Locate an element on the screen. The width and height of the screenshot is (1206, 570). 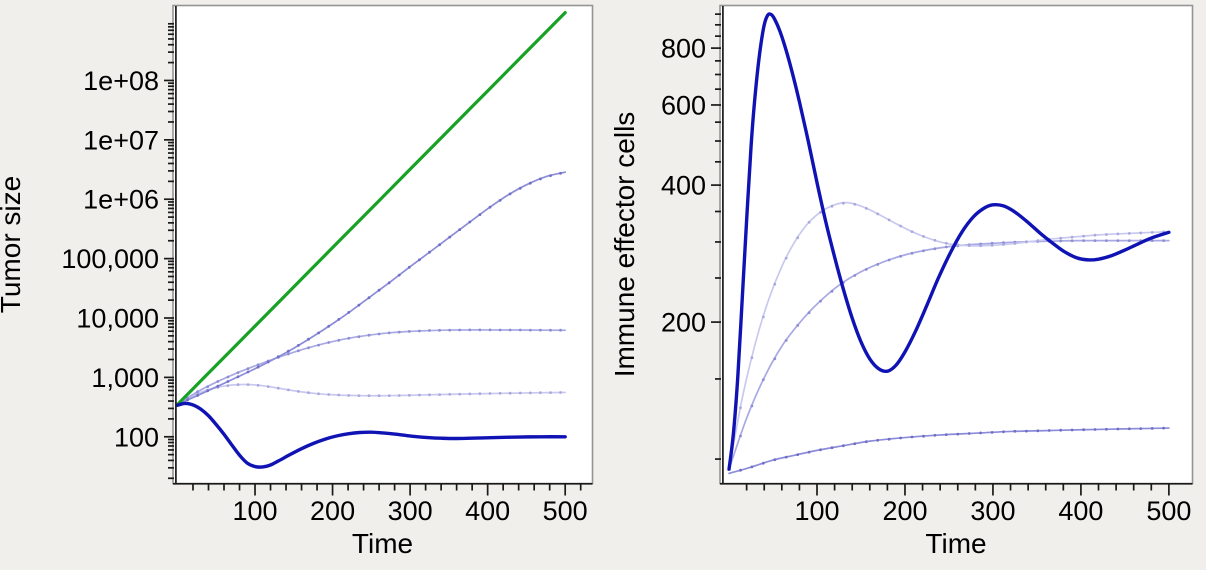
y-tick-label: 100 is located at coordinates (136, 437).